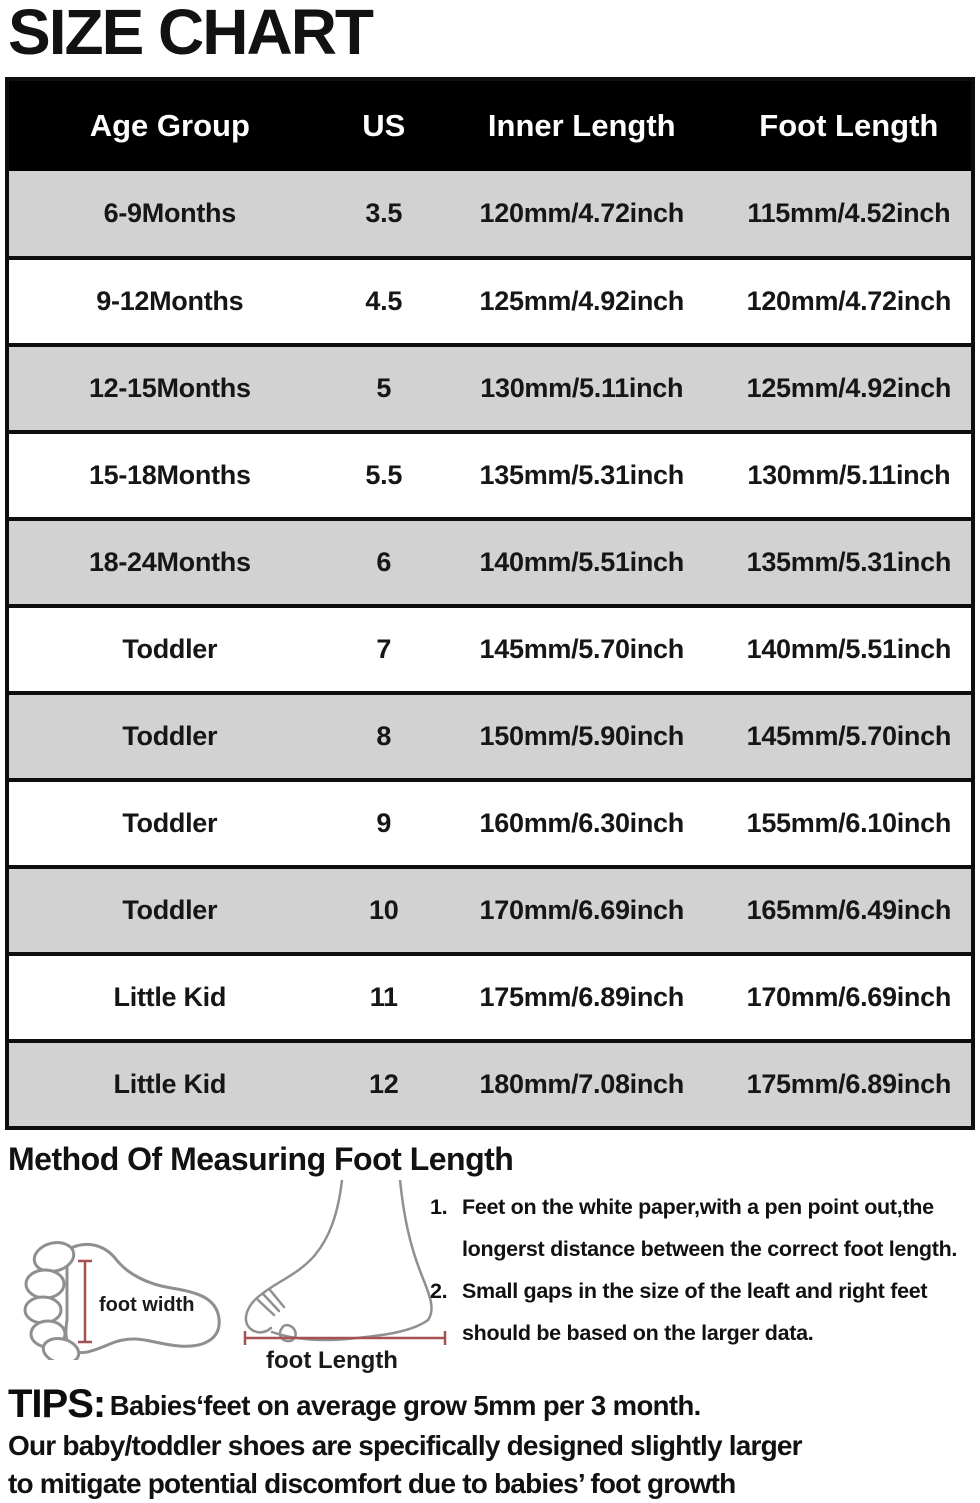  I want to click on foot-length-cell: 145mm/5.70inch, so click(849, 736).